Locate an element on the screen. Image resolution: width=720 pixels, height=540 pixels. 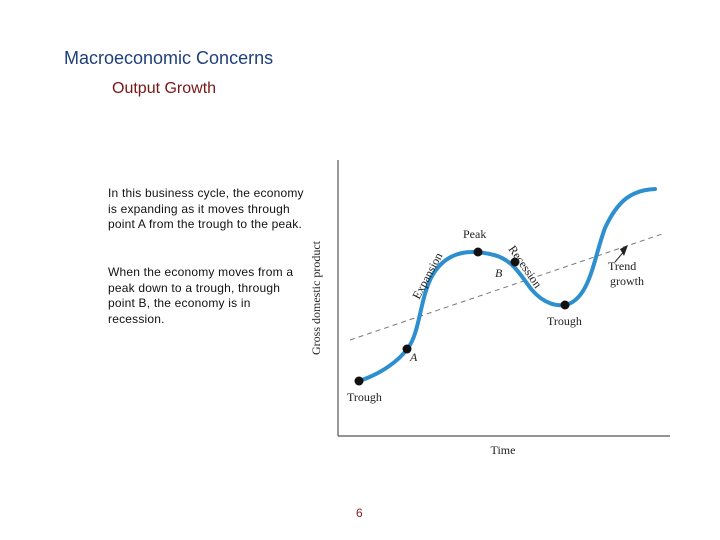
peak-point is located at coordinates (478, 252).